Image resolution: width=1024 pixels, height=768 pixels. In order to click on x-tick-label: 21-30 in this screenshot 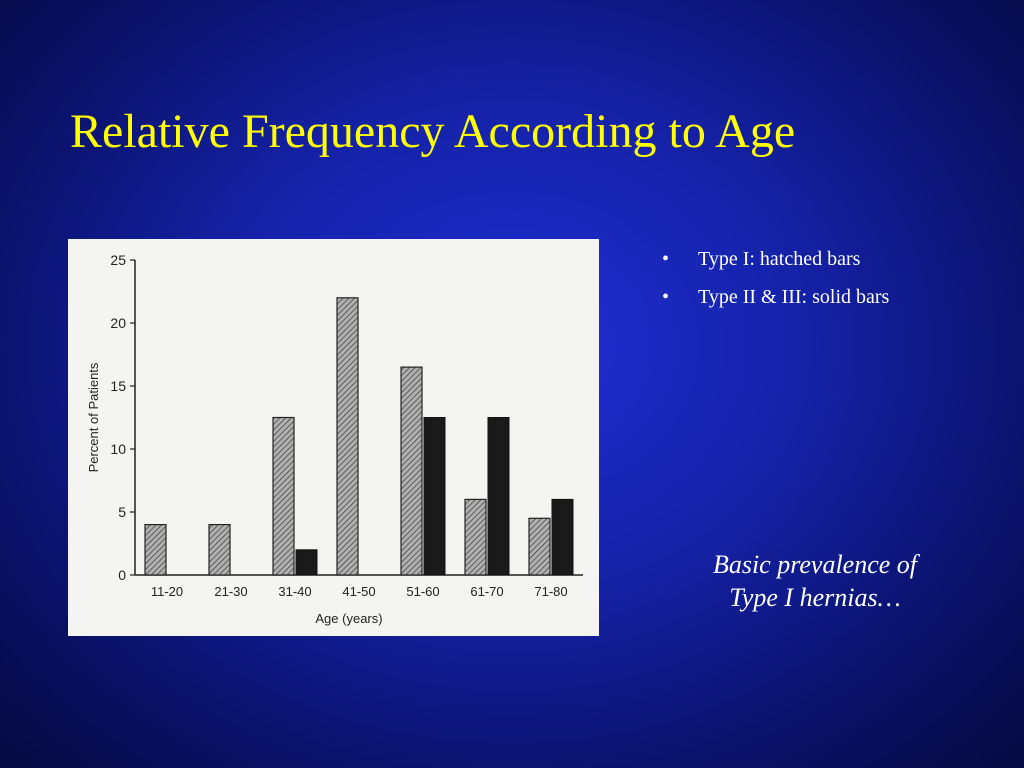, I will do `click(230, 591)`.